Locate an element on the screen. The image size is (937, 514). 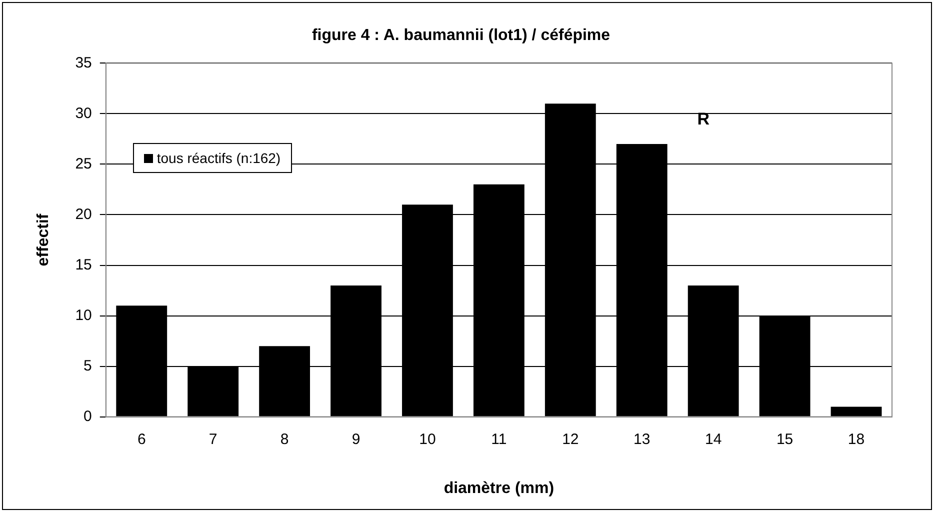
x-tick-label: 14 is located at coordinates (713, 439).